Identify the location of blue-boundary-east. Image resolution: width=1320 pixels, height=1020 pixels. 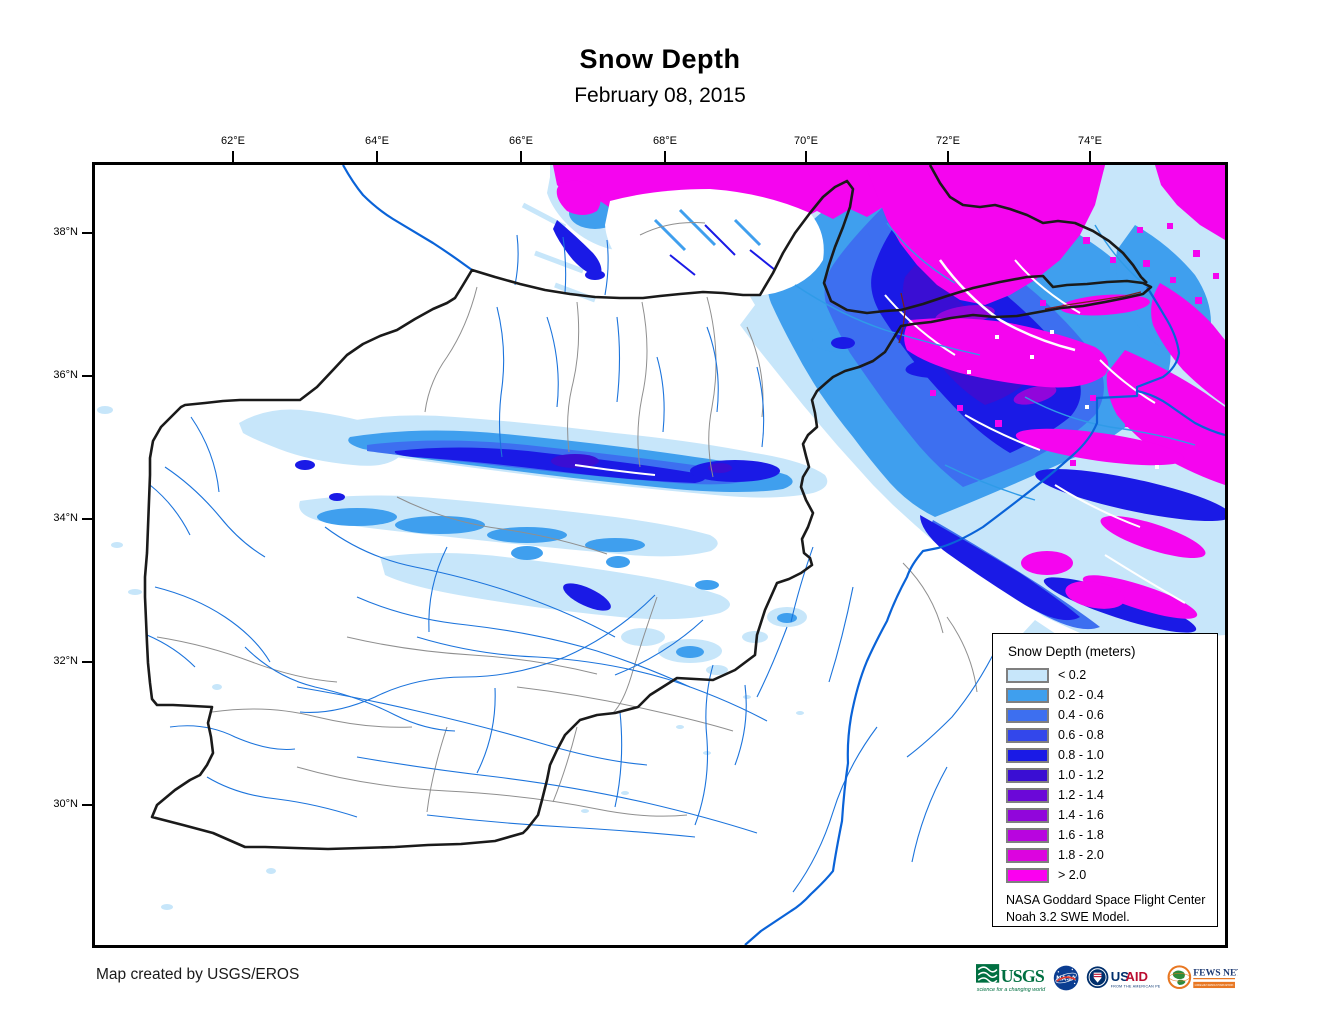
(1180, 413).